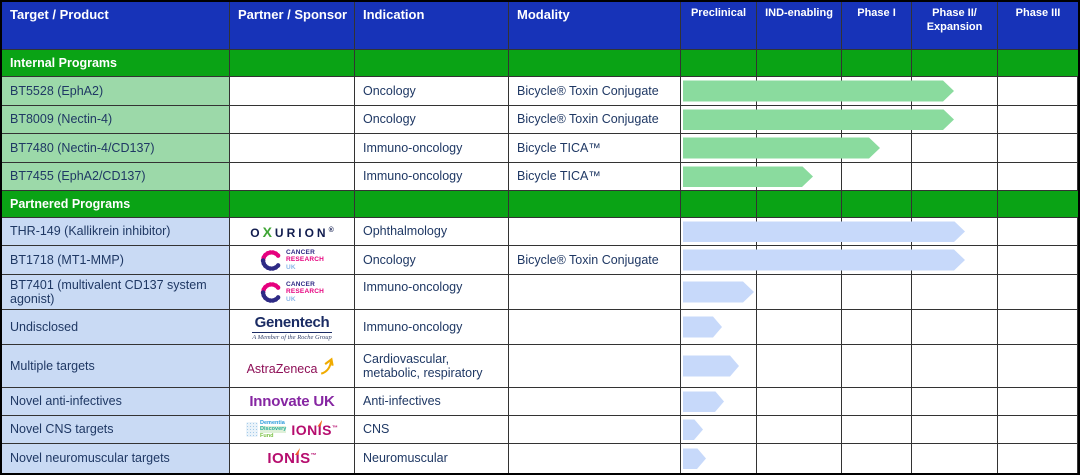 This screenshot has width=1080, height=475. Describe the element at coordinates (116, 204) in the screenshot. I see `section-label: Partnered Programs` at that location.